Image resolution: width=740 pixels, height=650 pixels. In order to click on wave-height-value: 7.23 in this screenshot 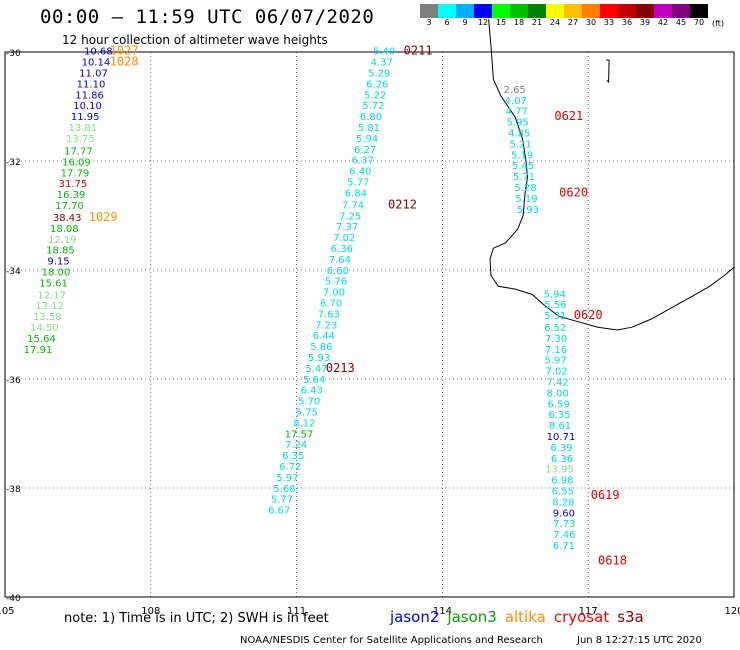, I will do `click(326, 325)`.